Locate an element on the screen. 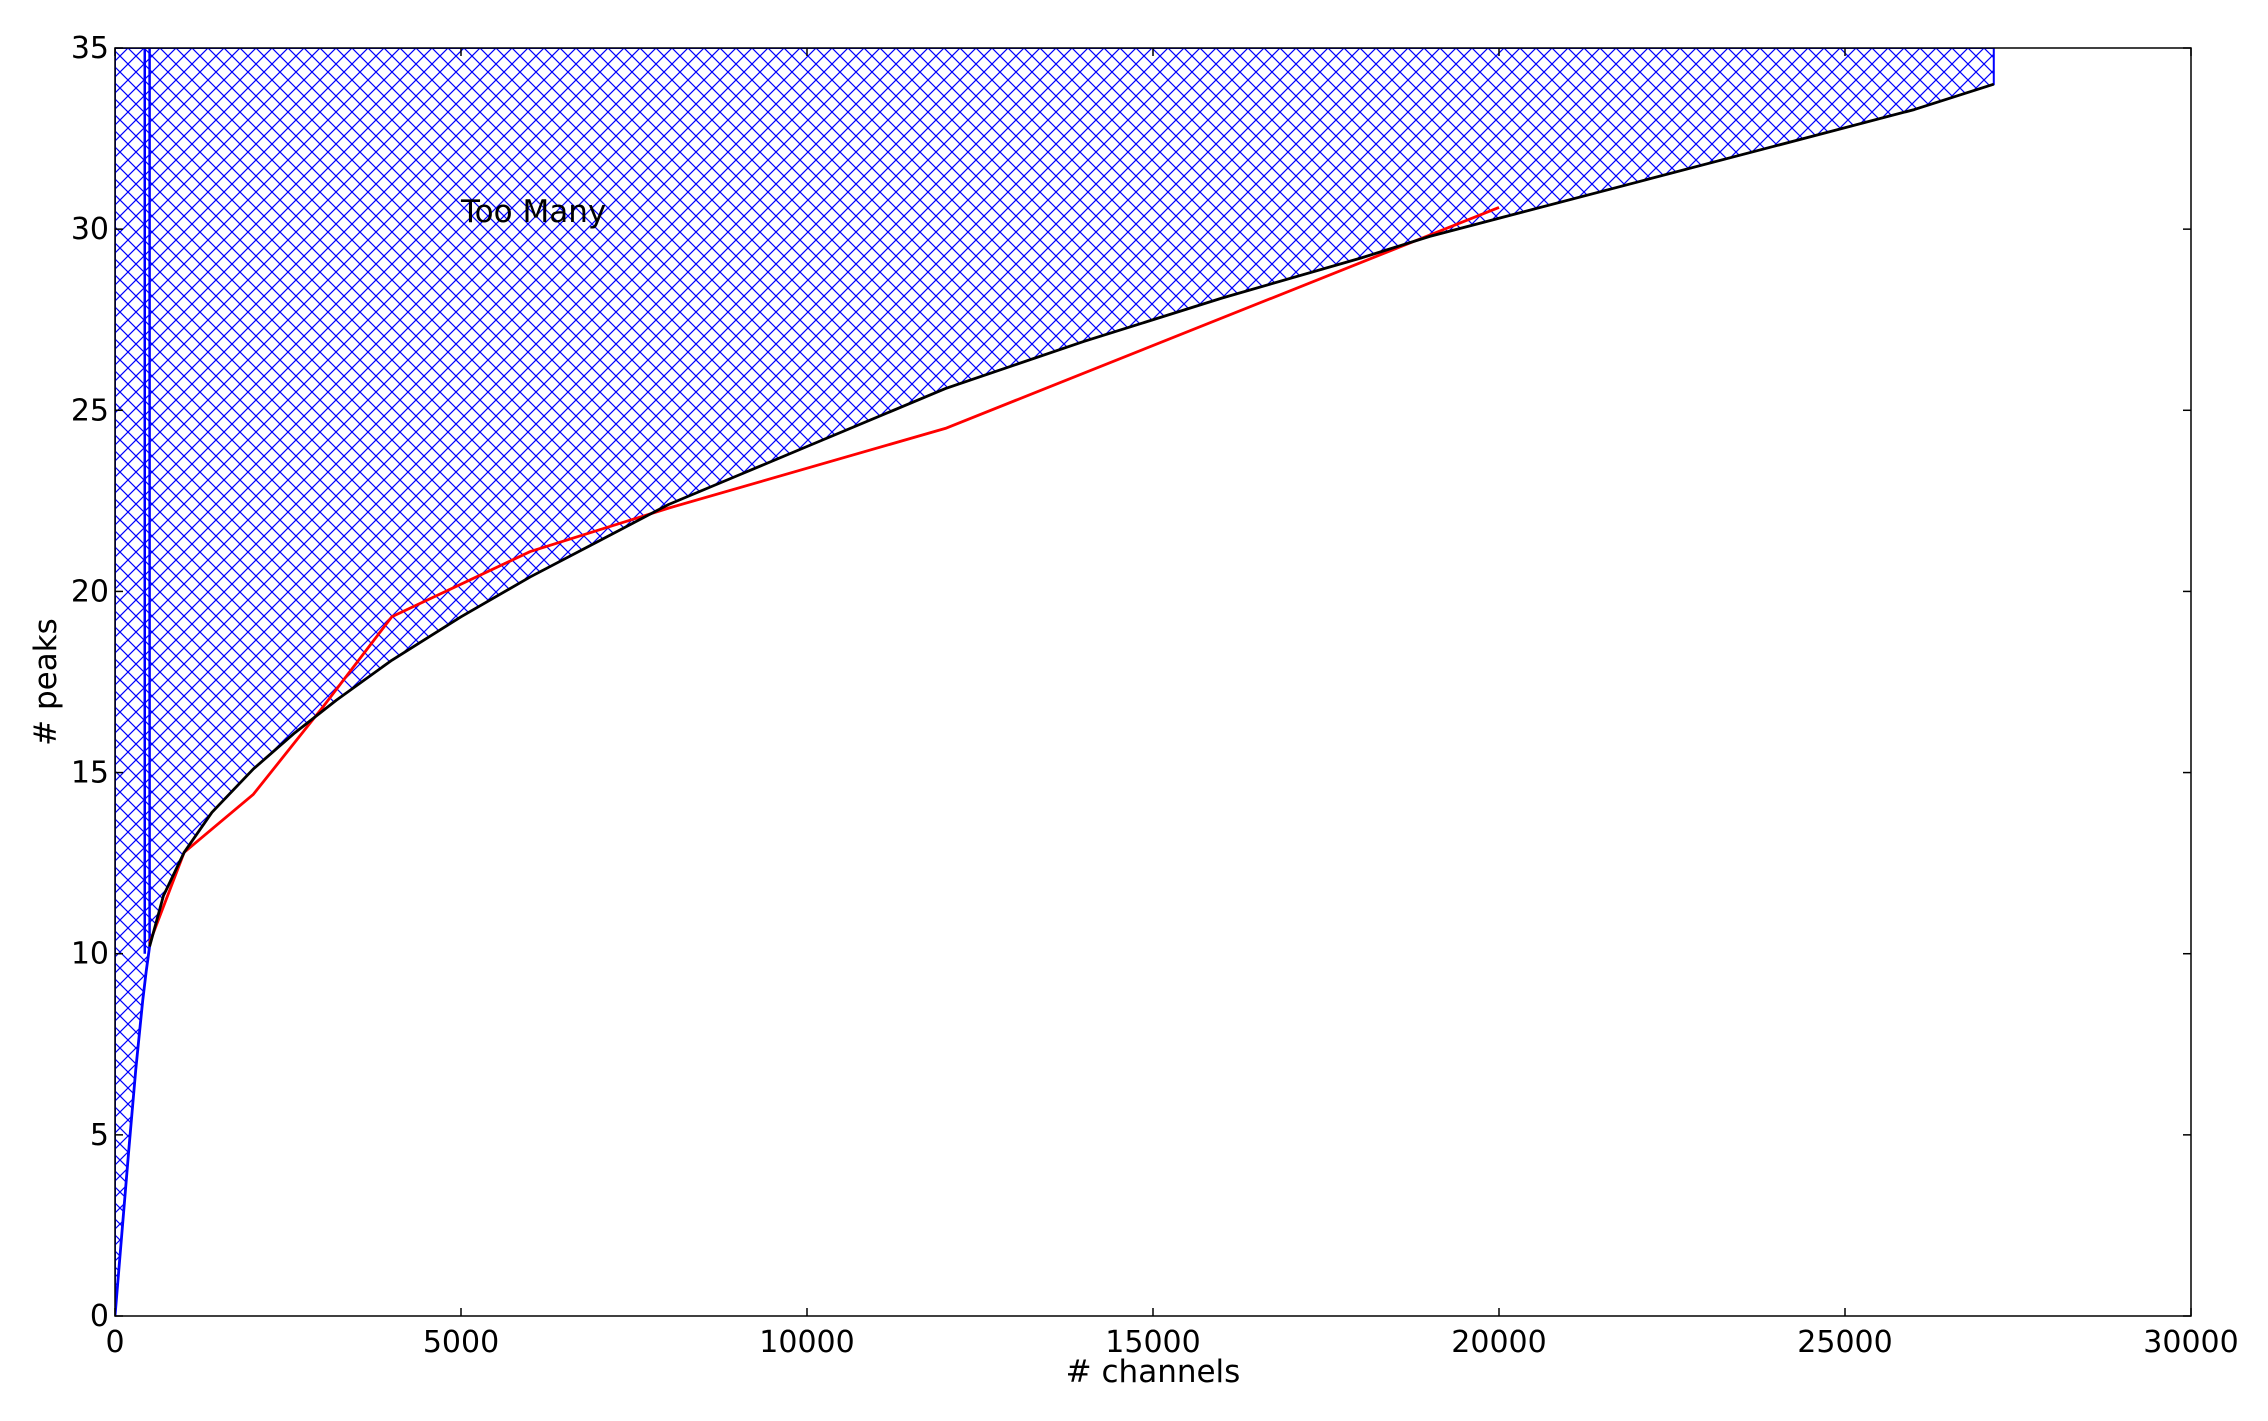 The width and height of the screenshot is (2268, 1421). y-tick-label: 5 is located at coordinates (99, 1135).